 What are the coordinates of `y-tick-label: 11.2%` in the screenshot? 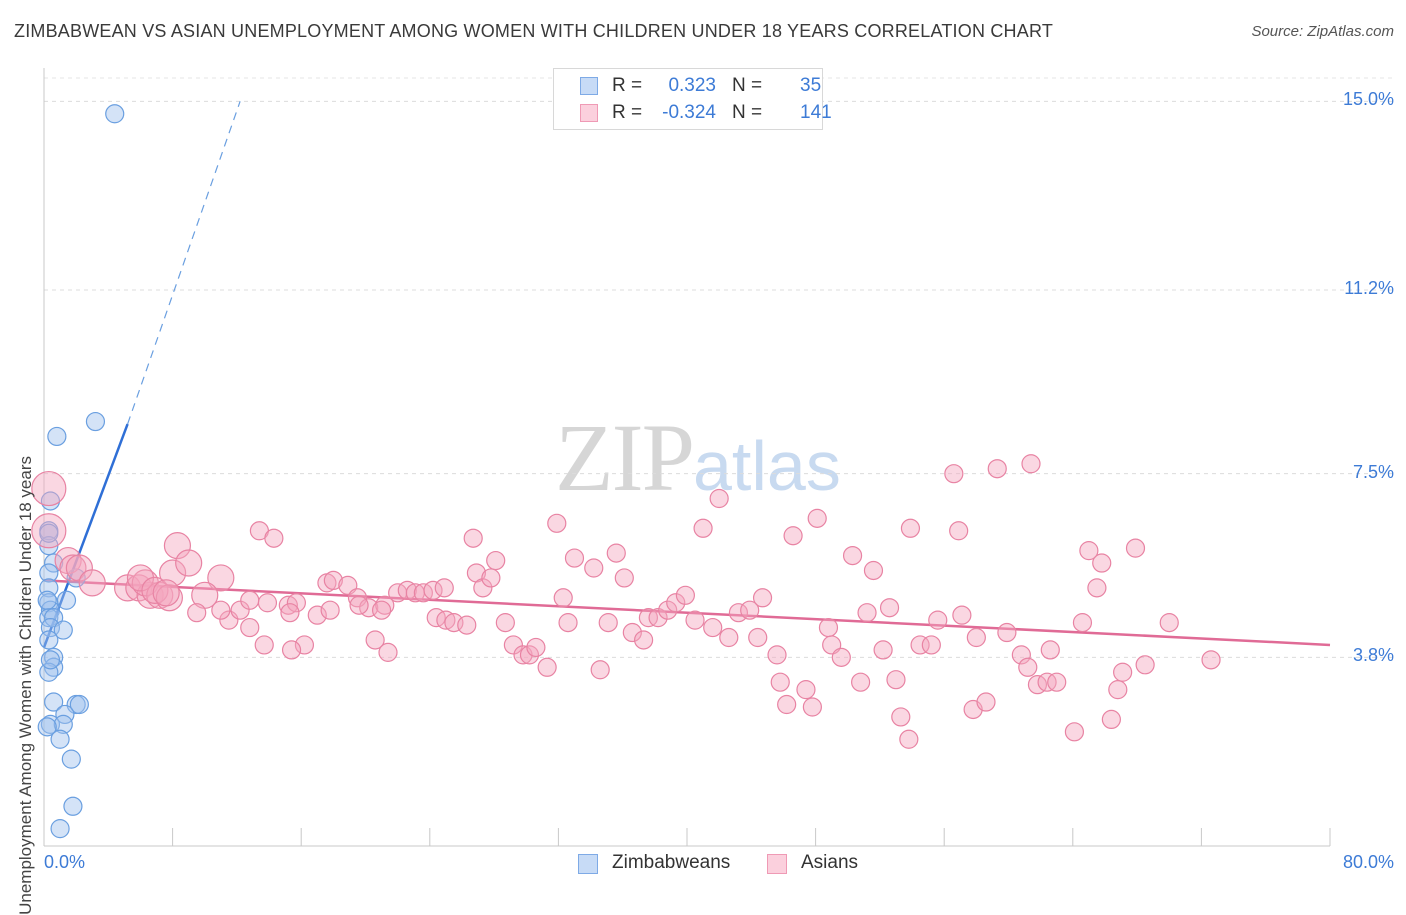 It's located at (1369, 288).